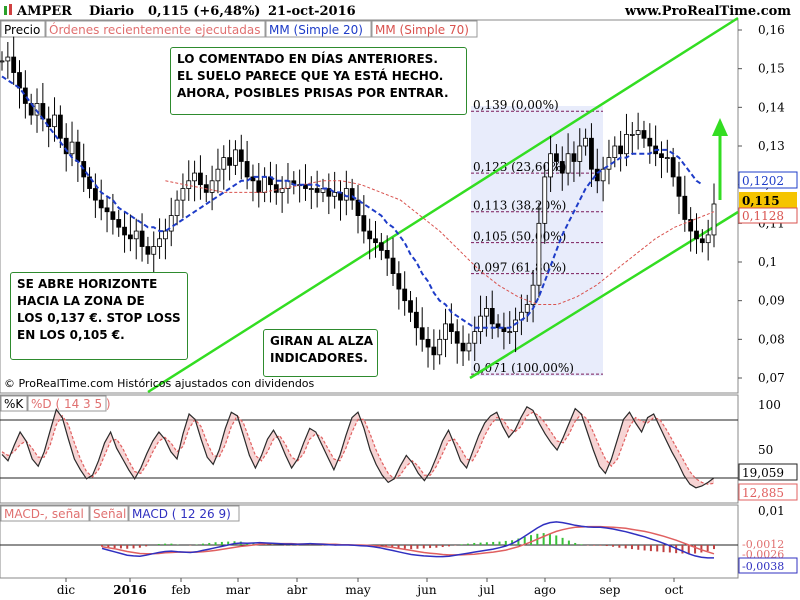  I want to click on y-tick-label: 0,08, so click(771, 339).